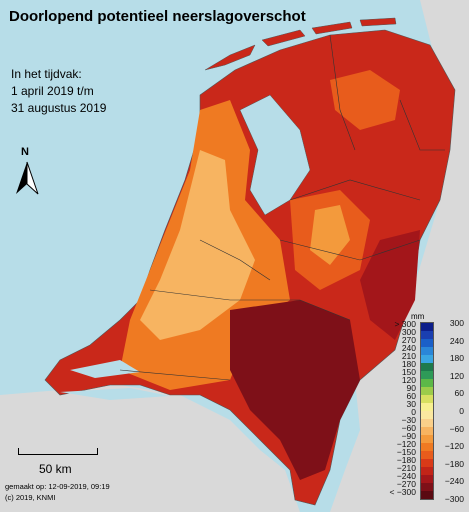 The height and width of the screenshot is (512, 469). Describe the element at coordinates (408, 436) in the screenshot. I see `legend-left-label: −90` at that location.